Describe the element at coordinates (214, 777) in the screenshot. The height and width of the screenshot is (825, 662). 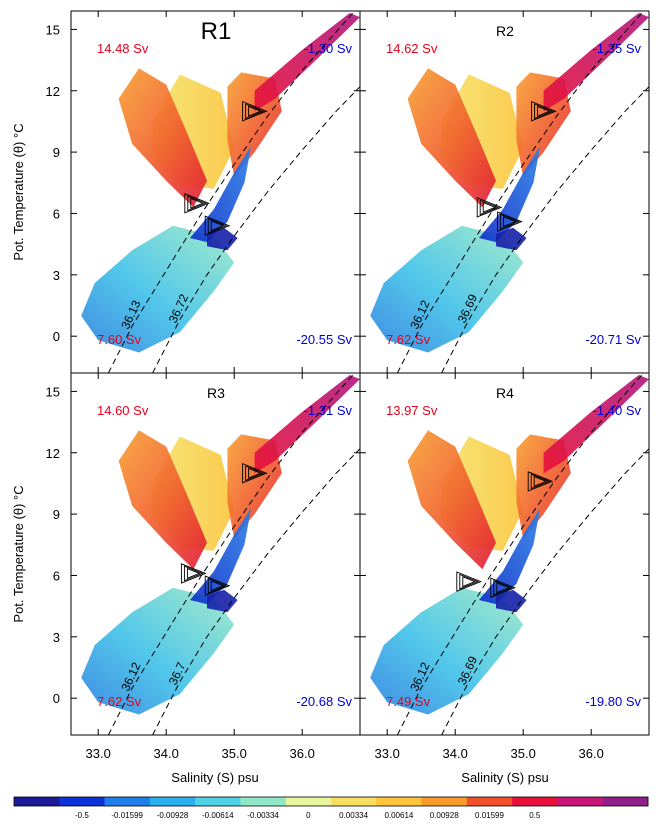
I see `x-axis-label-left: Salinity (S) psu` at that location.